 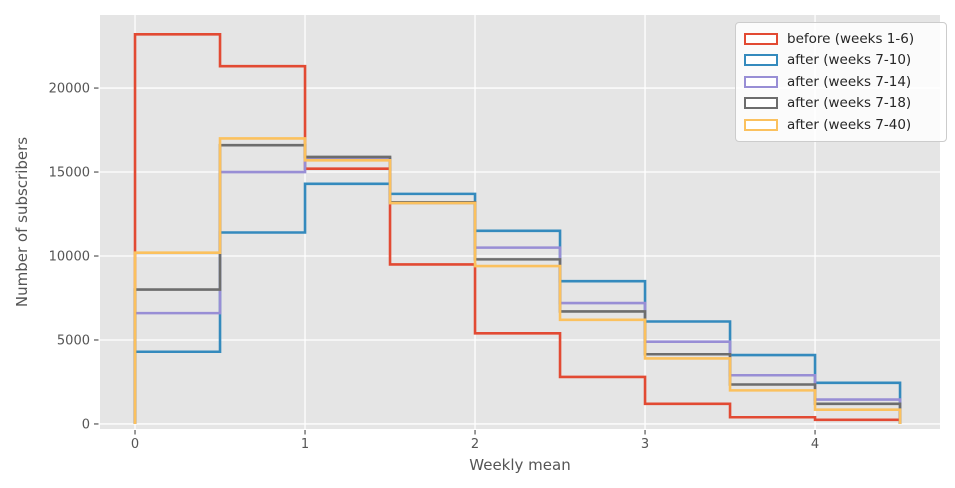 I want to click on legend-item: after (weeks 7-10), so click(x=842, y=61).